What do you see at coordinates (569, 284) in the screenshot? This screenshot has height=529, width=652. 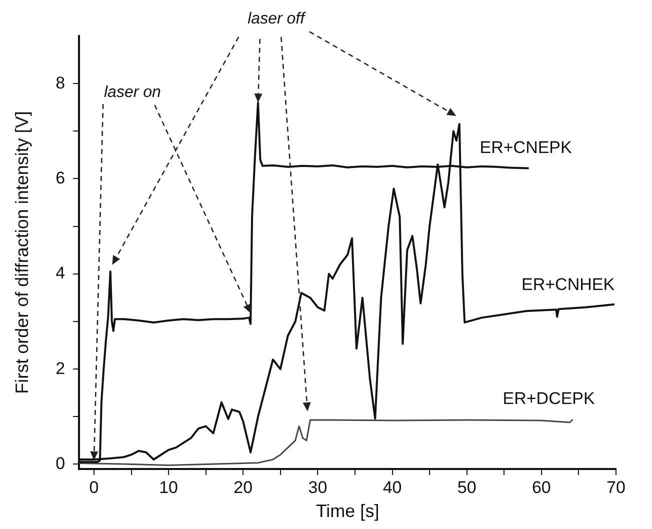 I see `series-label: ER+CNHEK` at bounding box center [569, 284].